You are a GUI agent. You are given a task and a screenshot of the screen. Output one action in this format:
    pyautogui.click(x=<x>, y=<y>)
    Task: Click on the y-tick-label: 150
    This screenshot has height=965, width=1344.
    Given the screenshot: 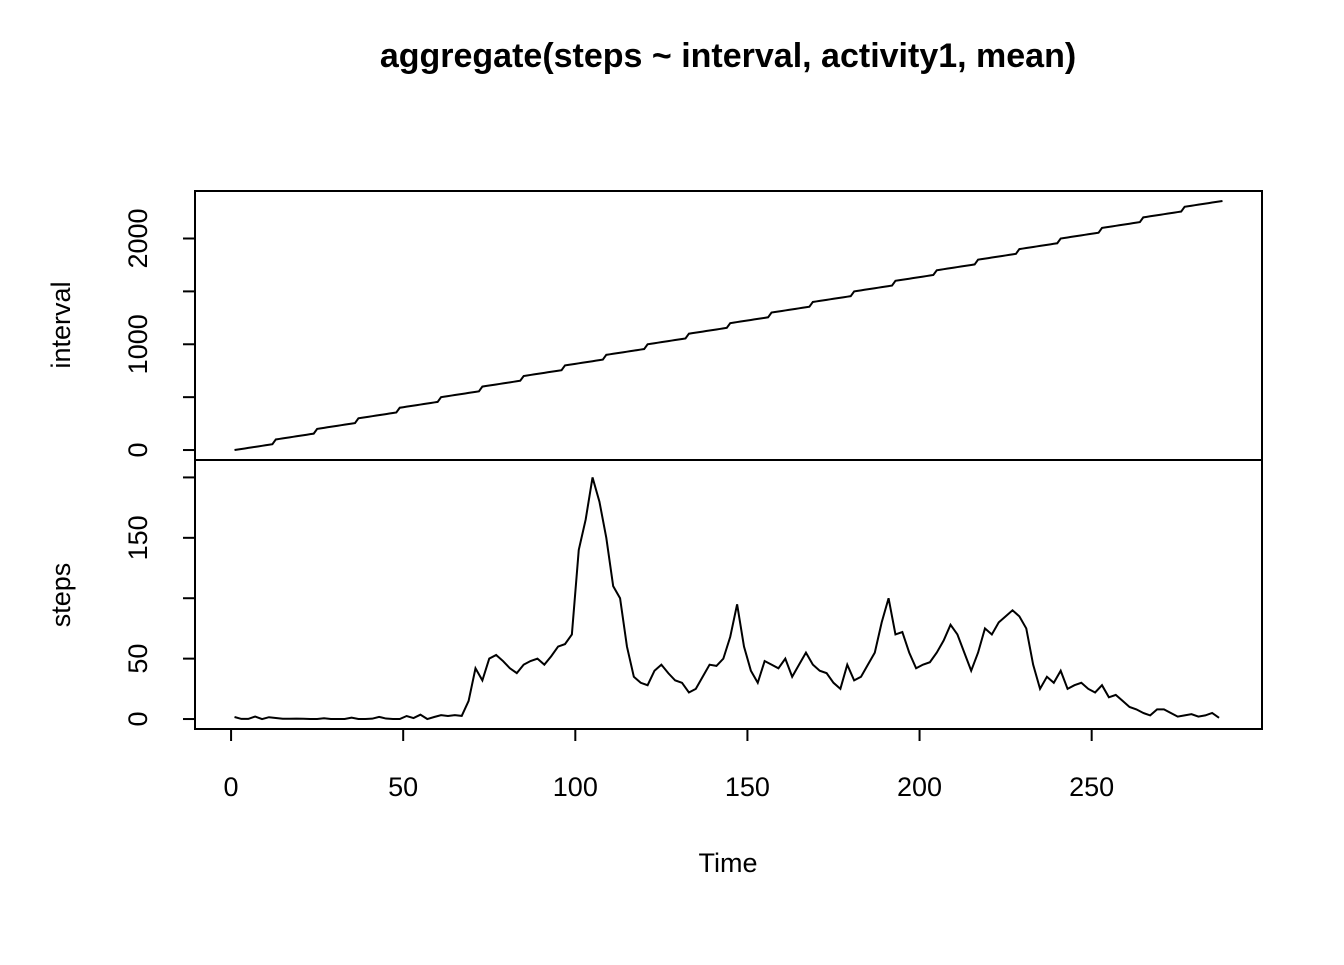 What is the action you would take?
    pyautogui.click(x=138, y=537)
    